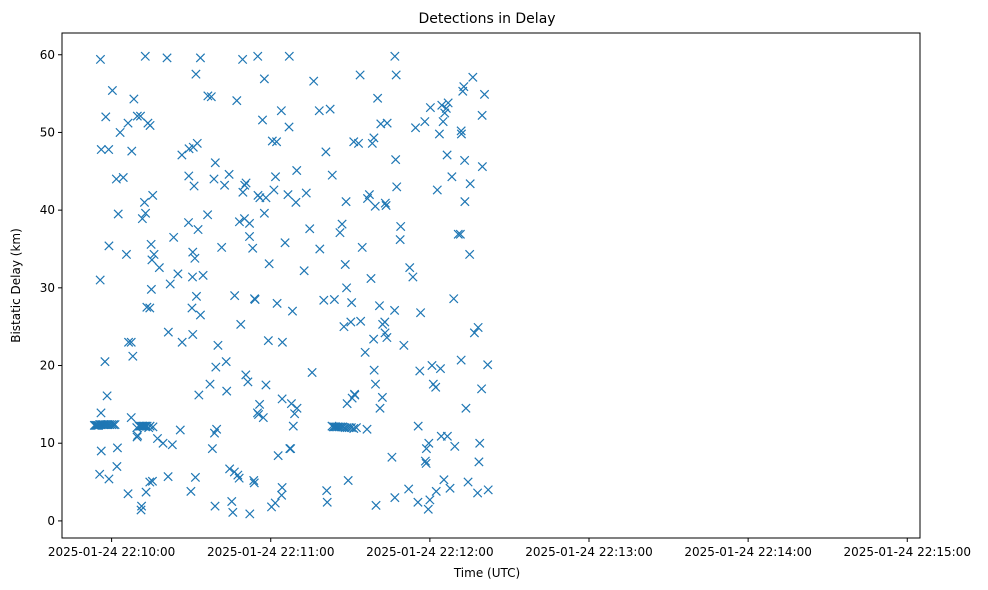  What do you see at coordinates (47, 55) in the screenshot?
I see `y-tick-label: 60` at bounding box center [47, 55].